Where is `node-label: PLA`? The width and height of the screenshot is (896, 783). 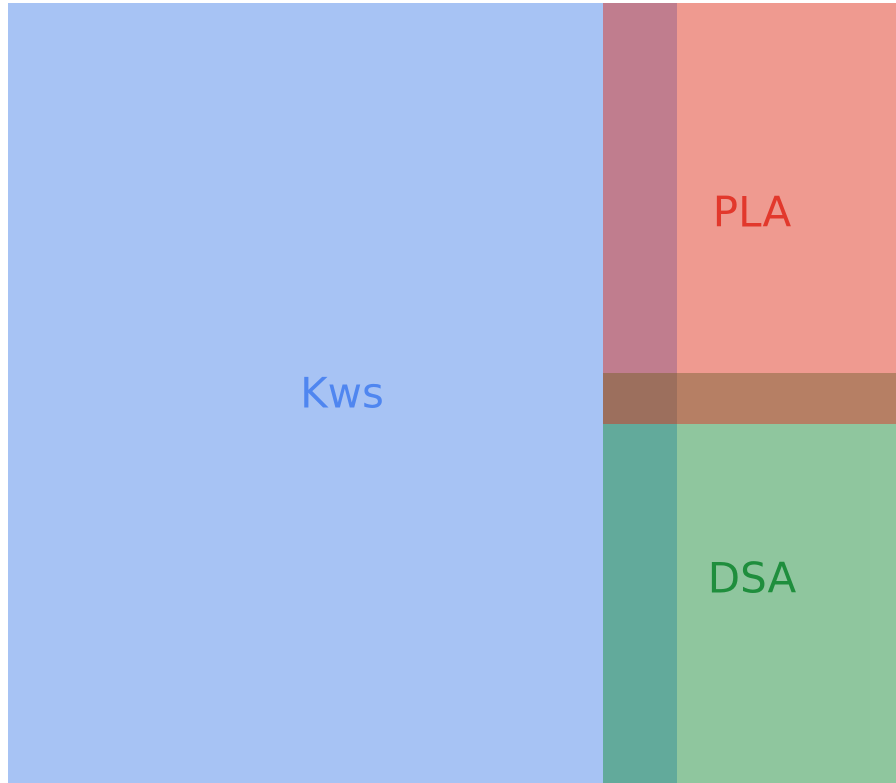 node-label: PLA is located at coordinates (752, 212).